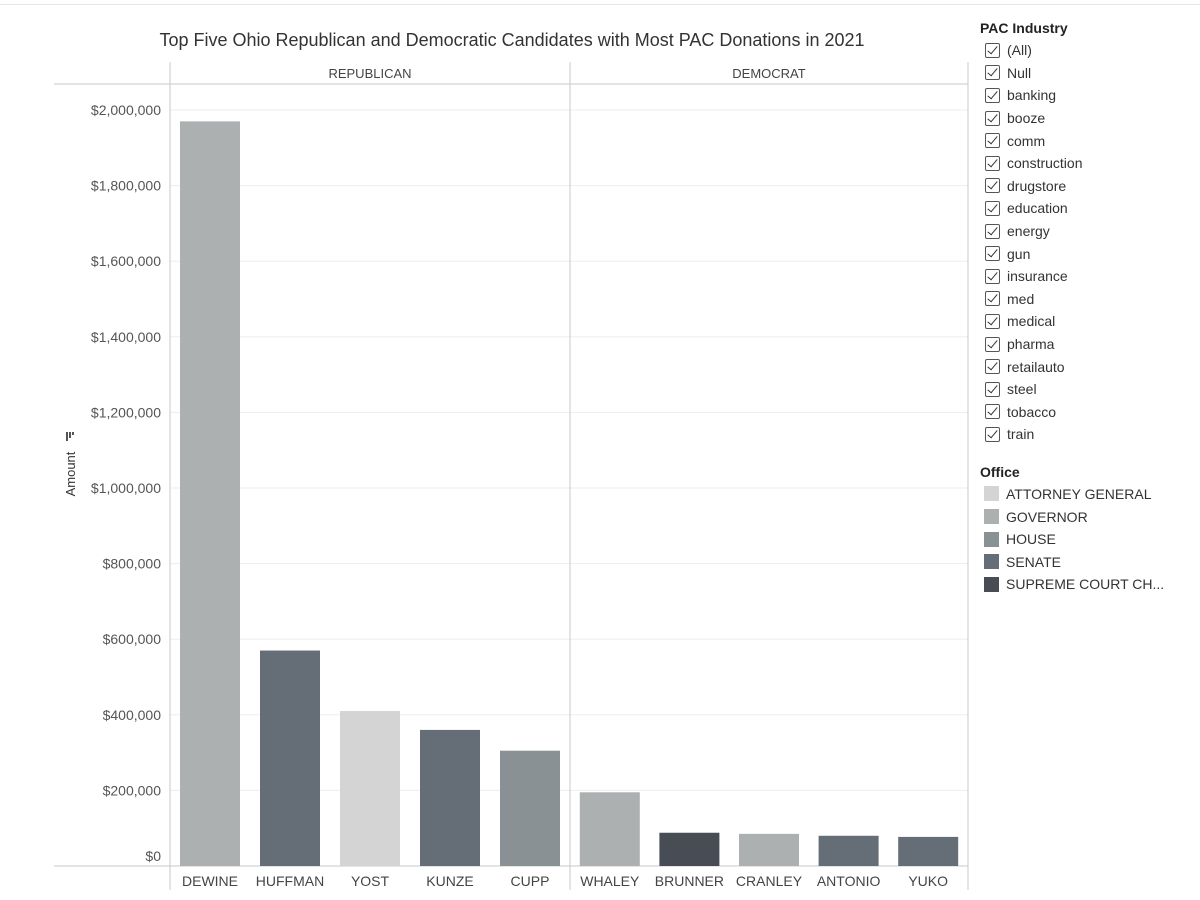  I want to click on filter-item: booze, so click(1087, 118).